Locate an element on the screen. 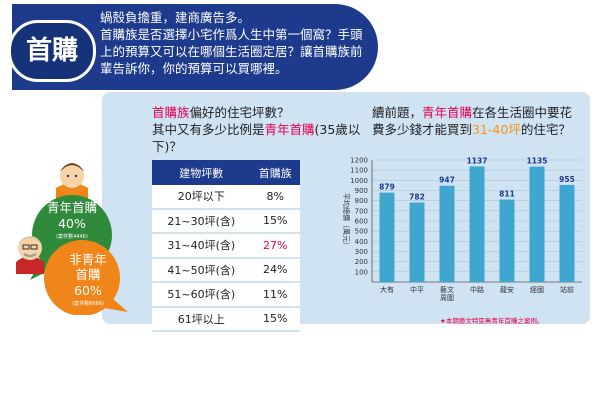 This screenshot has width=600, height=408. y-tick-label: 200 is located at coordinates (361, 262).